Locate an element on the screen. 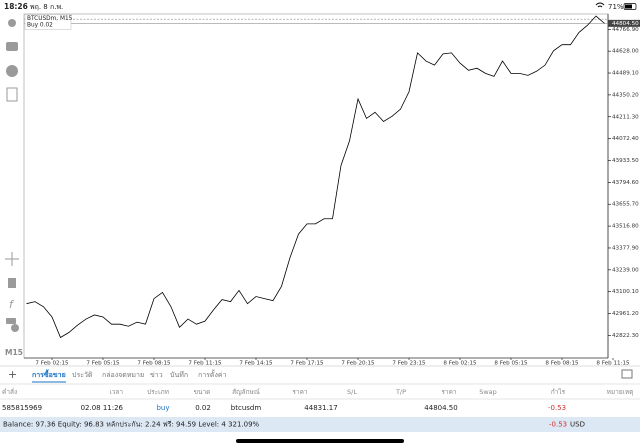  objects-icon is located at coordinates (11, 321).